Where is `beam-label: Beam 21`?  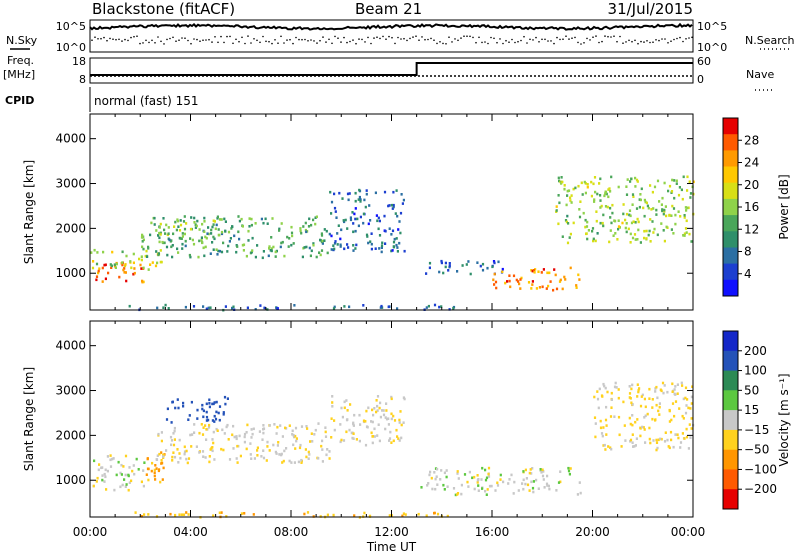
beam-label: Beam 21 is located at coordinates (388, 9).